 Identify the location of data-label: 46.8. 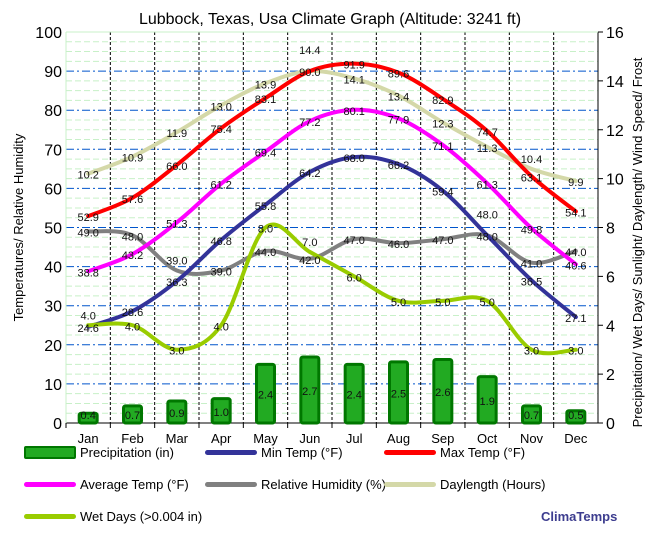
(220, 242).